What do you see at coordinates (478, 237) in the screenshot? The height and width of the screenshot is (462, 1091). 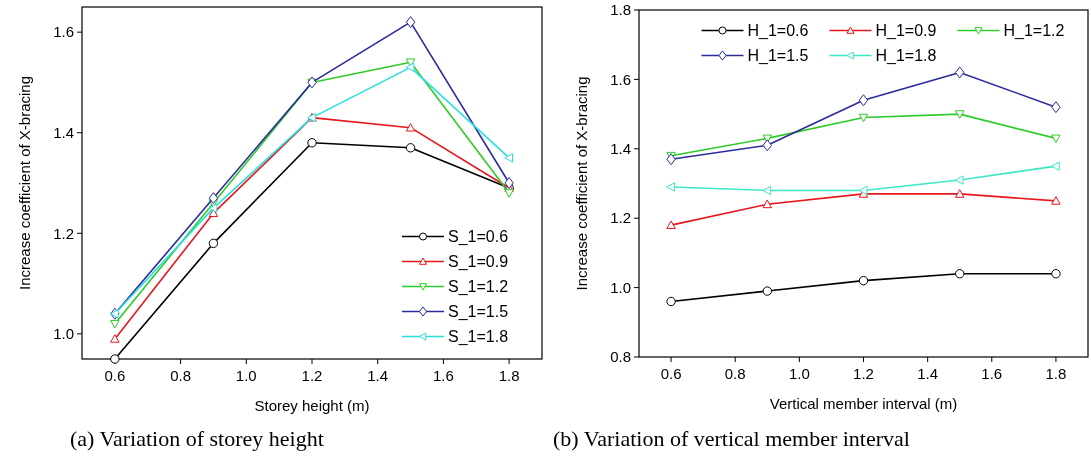 I see `legend-label: S_1=0.6` at bounding box center [478, 237].